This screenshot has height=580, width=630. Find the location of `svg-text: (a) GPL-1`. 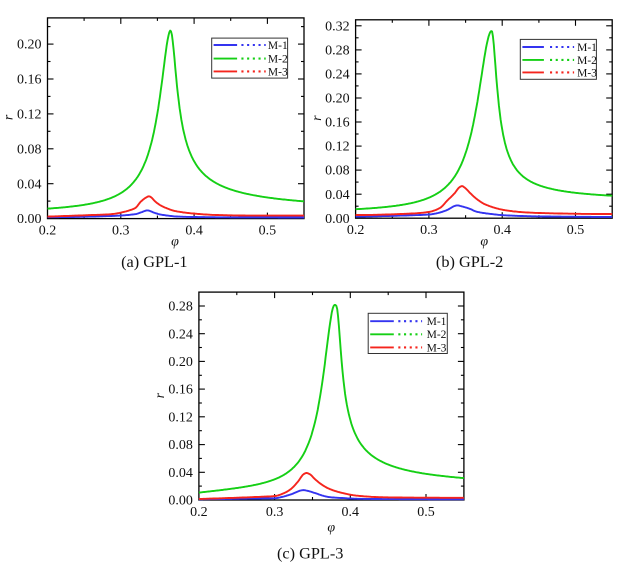

svg-text: (a) GPL-1 is located at coordinates (154, 261).